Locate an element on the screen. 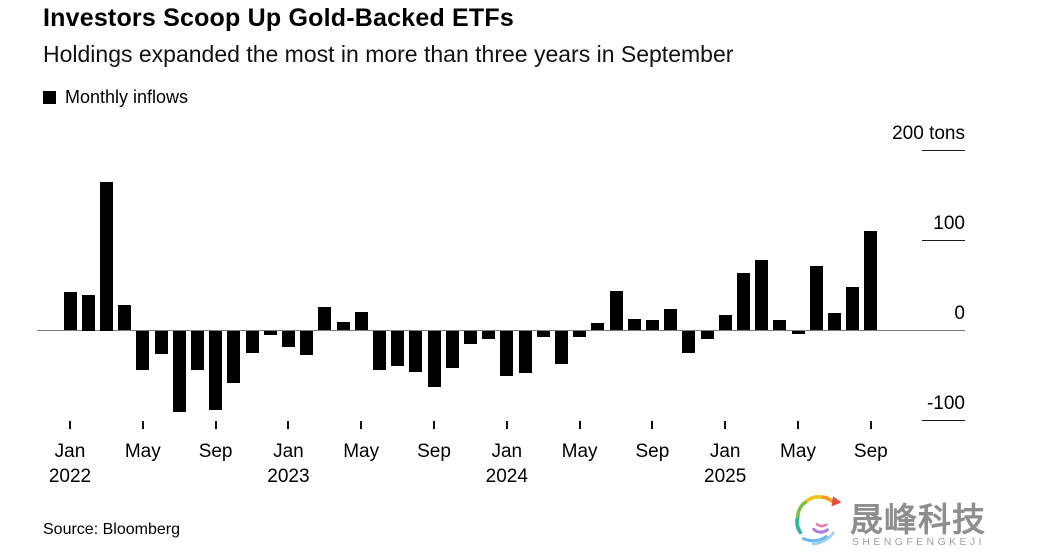  watermark: 晟峰科技 SHENGFENGKEJI is located at coordinates (905, 518).